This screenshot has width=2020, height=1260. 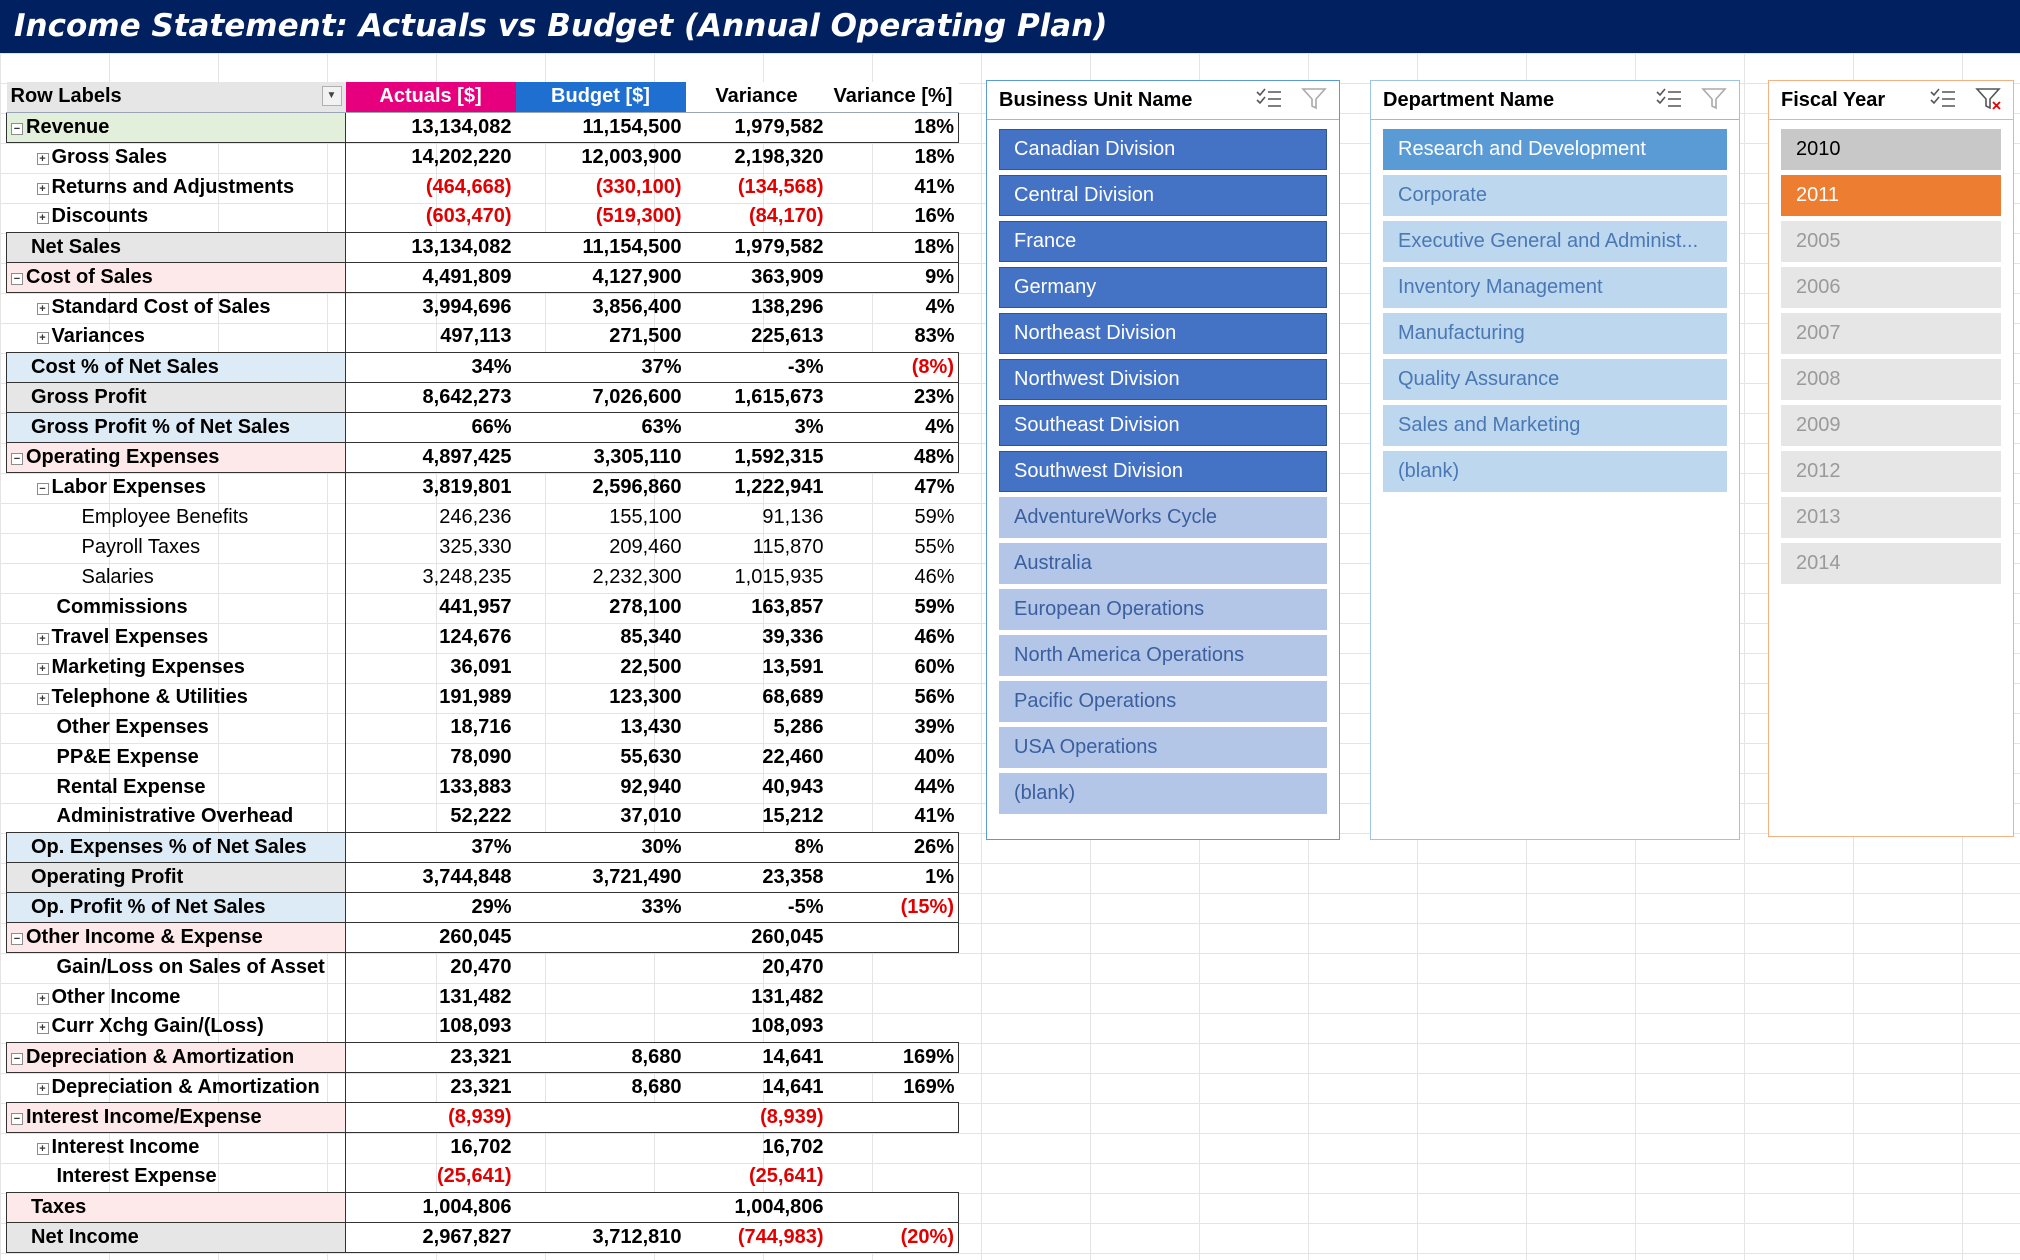 I want to click on slicer-item: Australia, so click(x=1163, y=563).